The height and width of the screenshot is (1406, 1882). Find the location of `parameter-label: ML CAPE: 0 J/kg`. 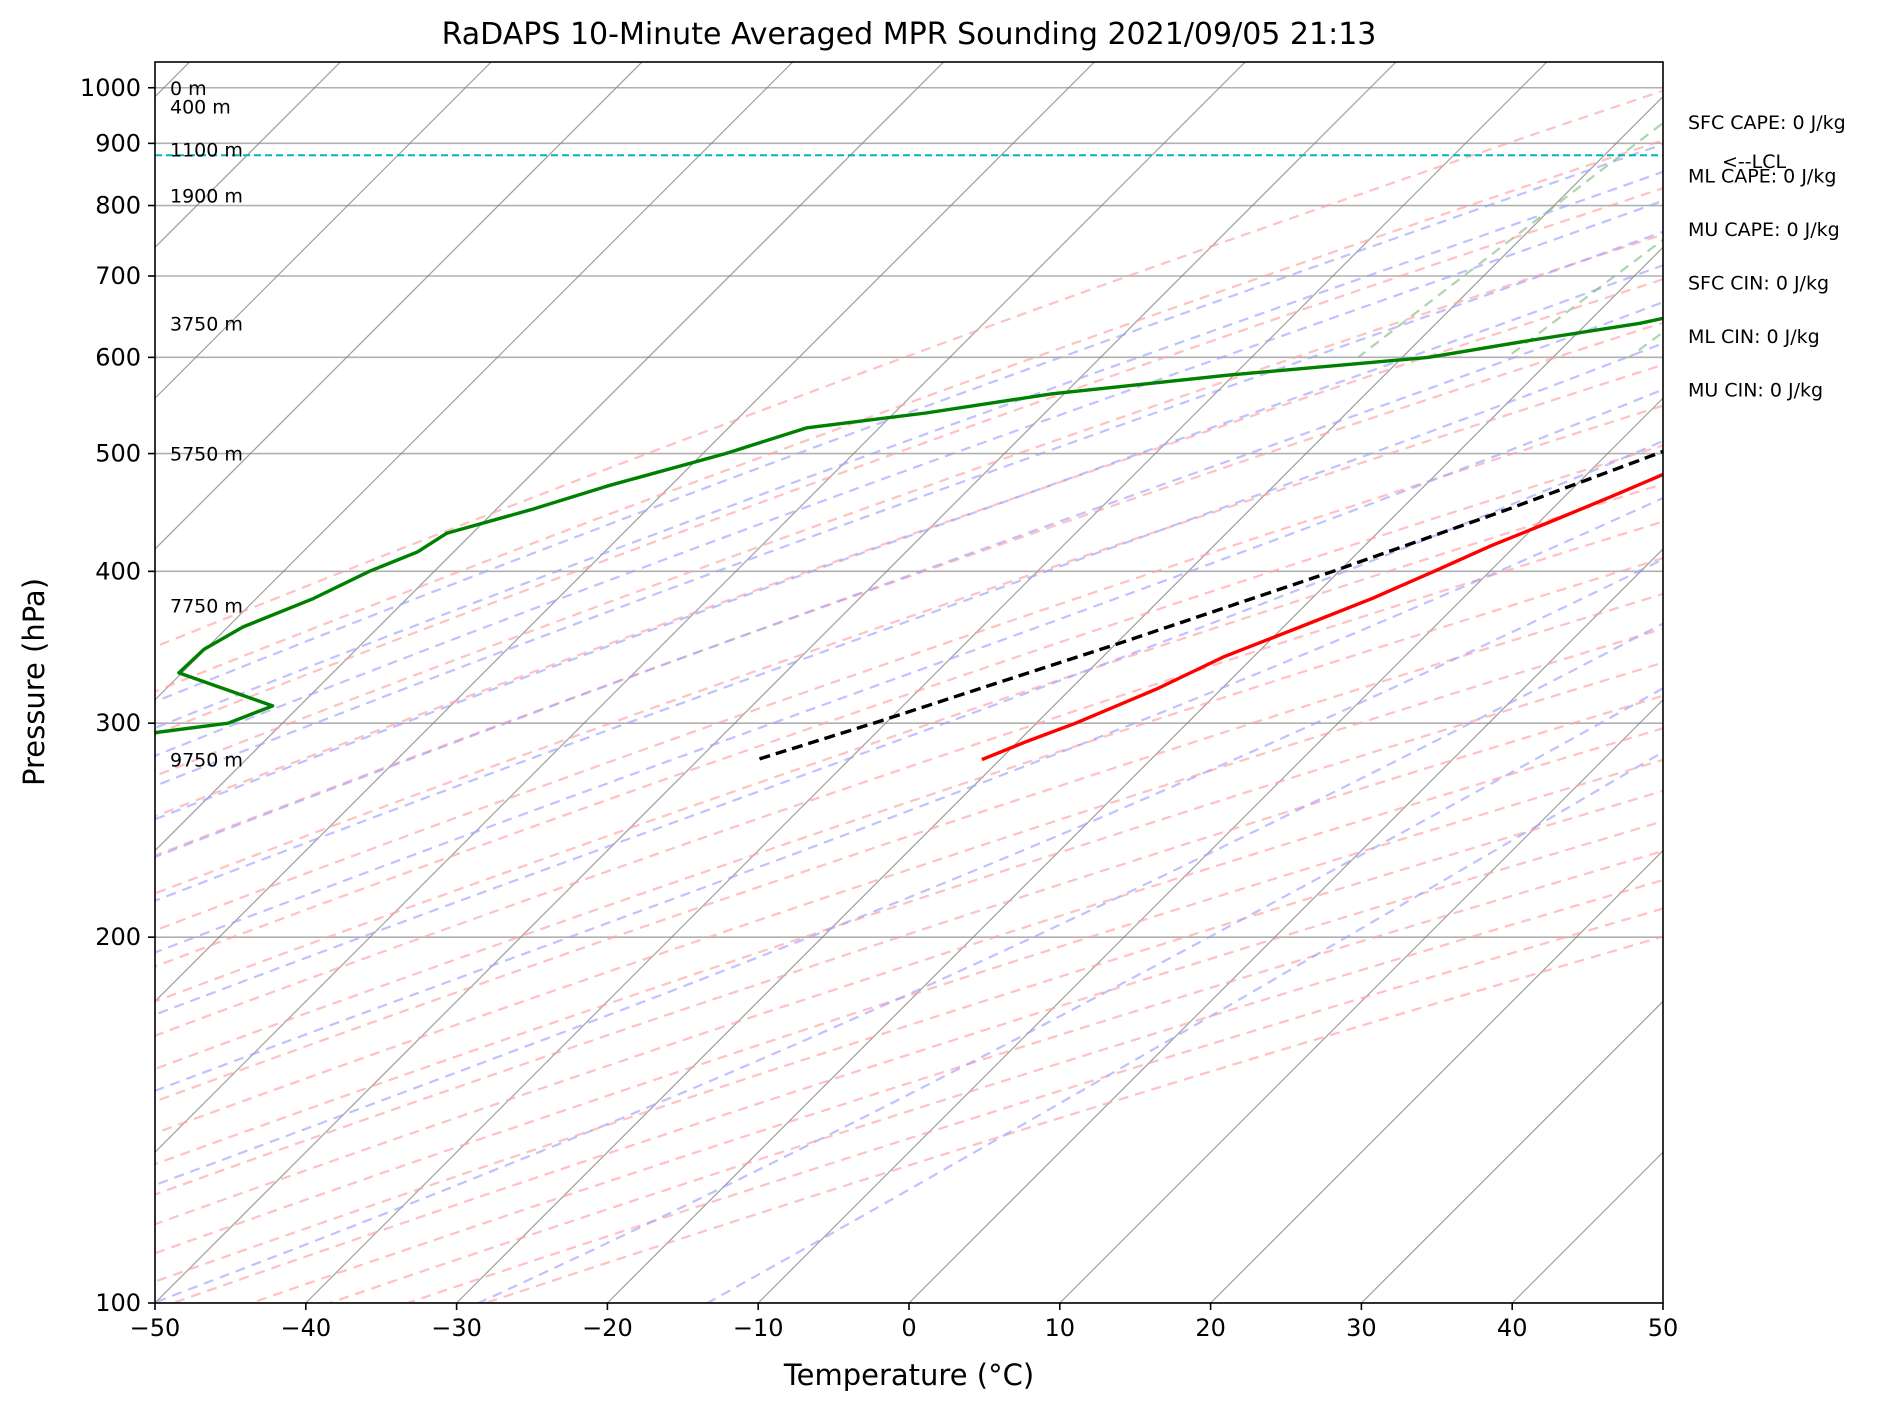

parameter-label: ML CAPE: 0 J/kg is located at coordinates (1762, 177).